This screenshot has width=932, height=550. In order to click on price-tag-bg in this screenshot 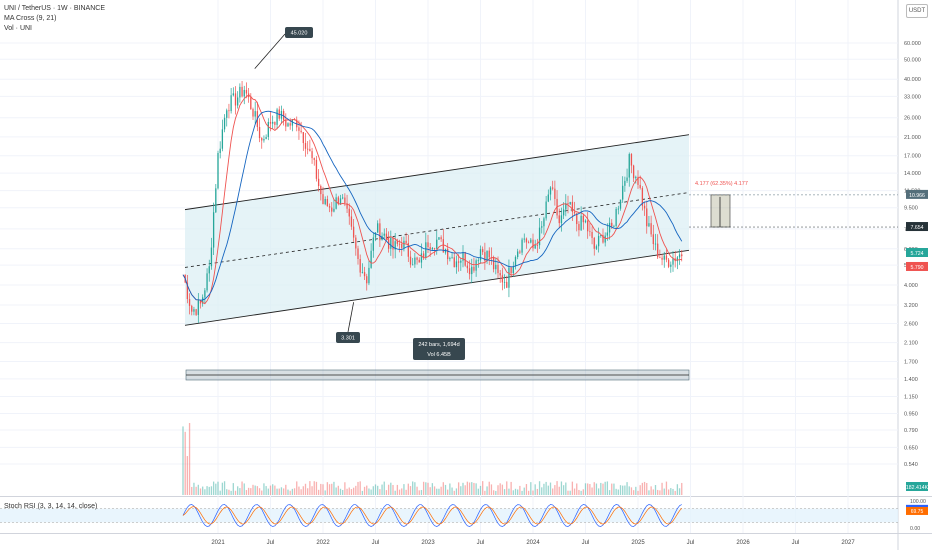, I will do `click(917, 253)`.